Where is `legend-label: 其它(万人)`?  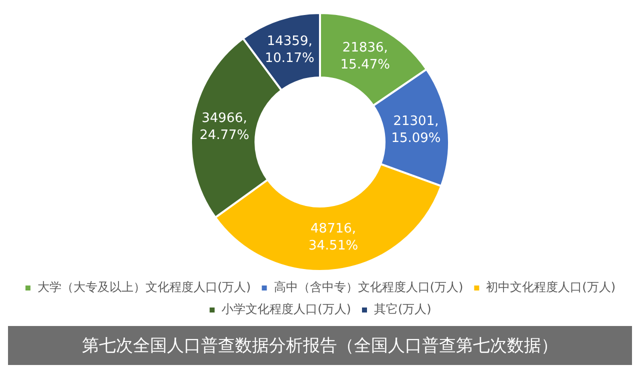 legend-label: 其它(万人) is located at coordinates (403, 309).